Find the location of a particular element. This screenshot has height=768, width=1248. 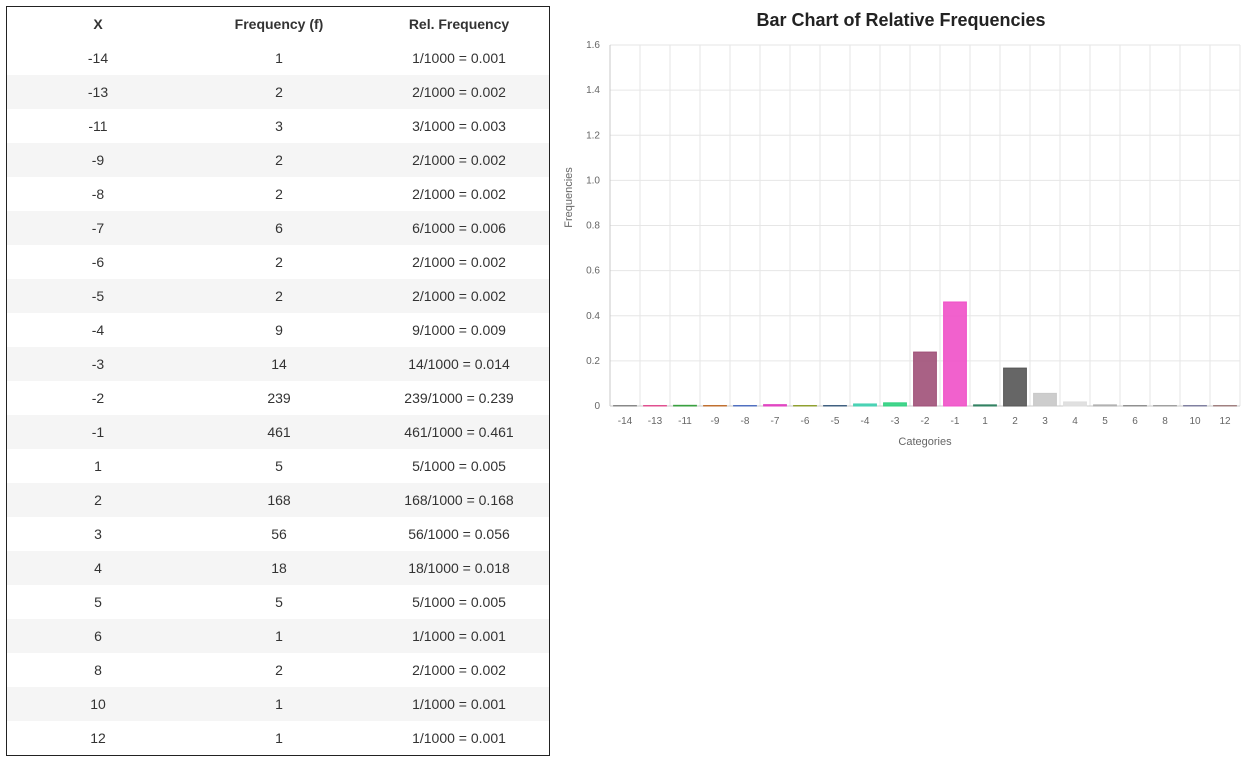

cell-x: -7 is located at coordinates (98, 228).